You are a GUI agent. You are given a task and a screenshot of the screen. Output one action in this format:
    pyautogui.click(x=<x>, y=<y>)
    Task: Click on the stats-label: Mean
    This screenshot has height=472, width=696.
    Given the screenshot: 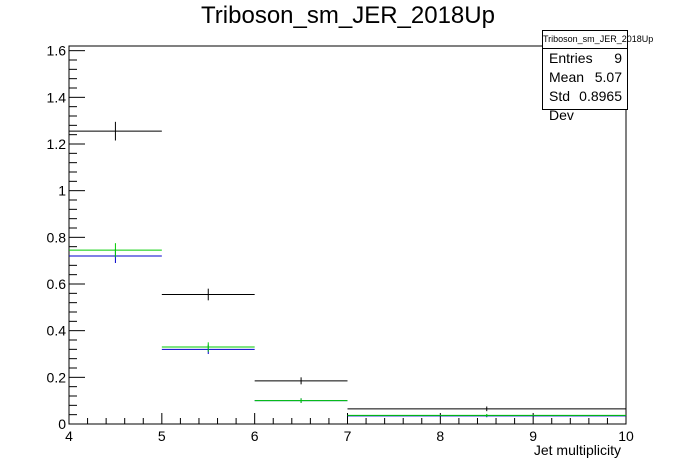 What is the action you would take?
    pyautogui.click(x=567, y=77)
    